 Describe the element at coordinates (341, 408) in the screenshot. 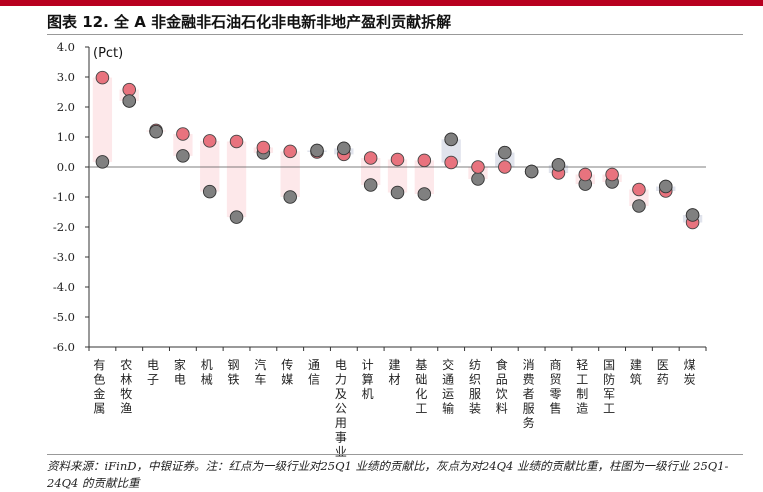

I see `x-tick-label: 电力及公用事业` at that location.